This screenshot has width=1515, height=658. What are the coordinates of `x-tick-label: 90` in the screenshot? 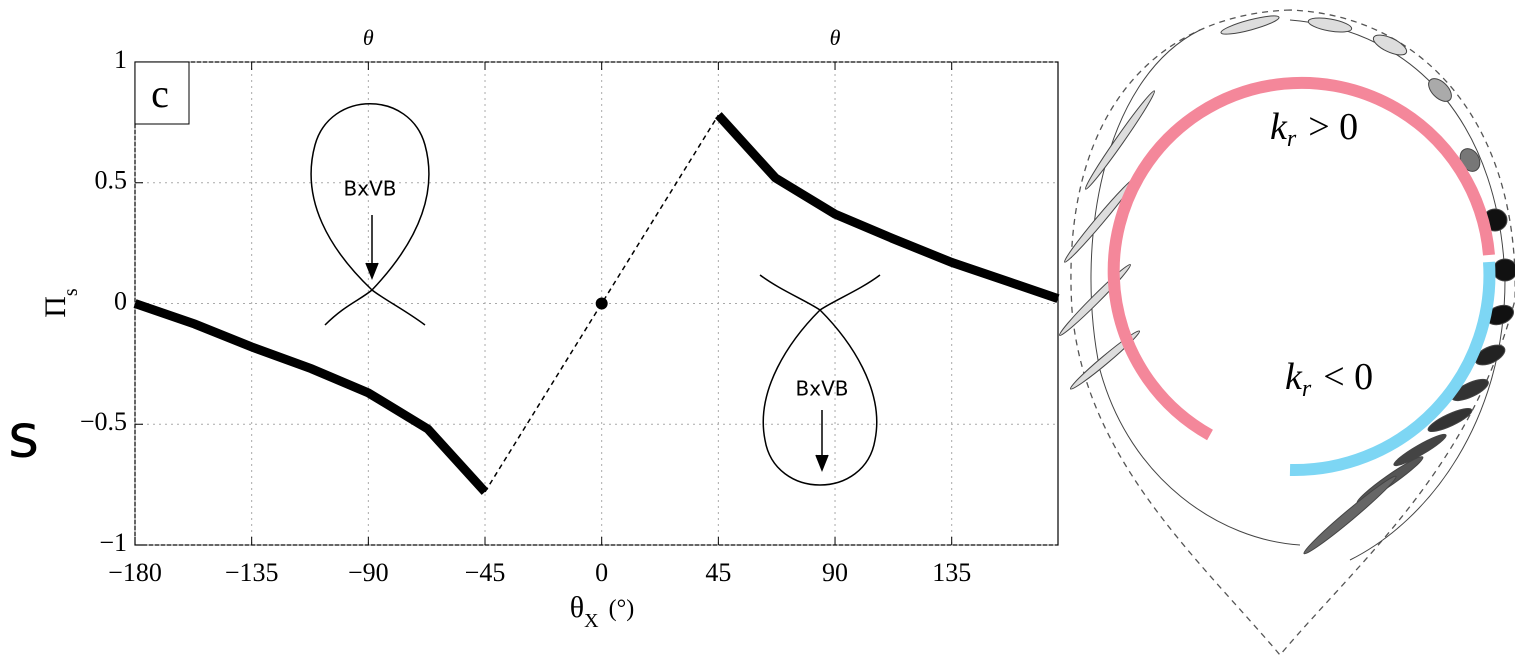 It's located at (835, 572).